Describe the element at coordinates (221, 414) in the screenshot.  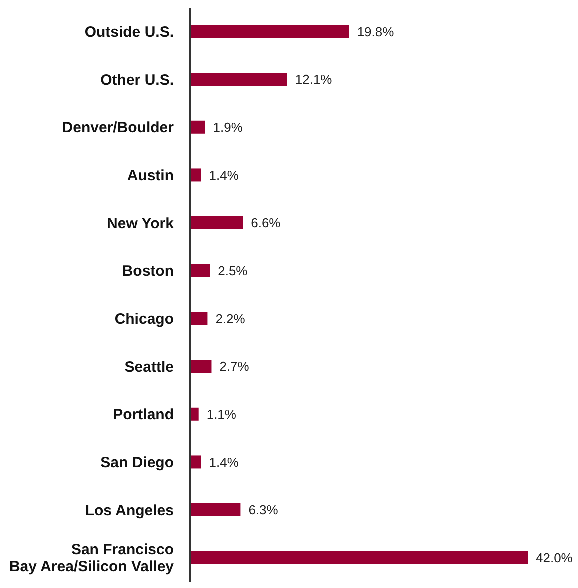
I see `data-label: 1.1%` at that location.